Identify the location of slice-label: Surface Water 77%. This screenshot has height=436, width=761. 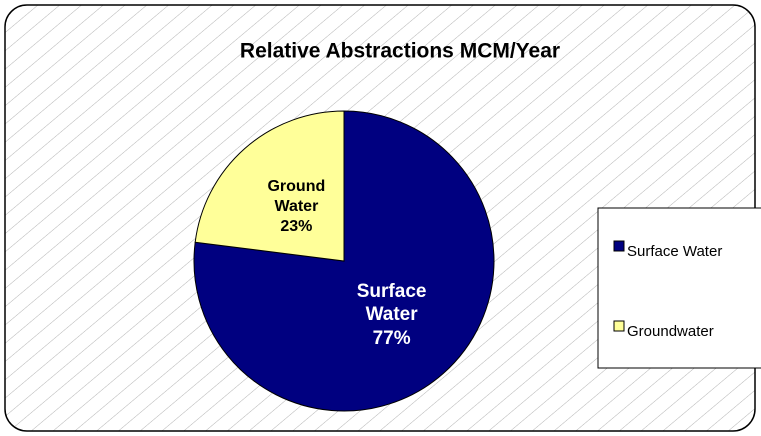
(392, 315).